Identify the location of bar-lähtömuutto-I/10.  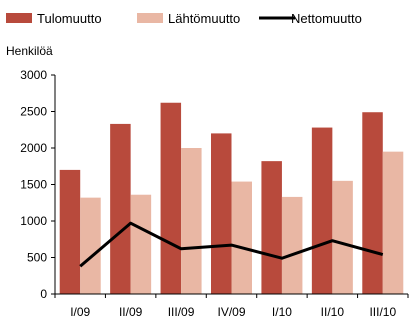
(292, 245).